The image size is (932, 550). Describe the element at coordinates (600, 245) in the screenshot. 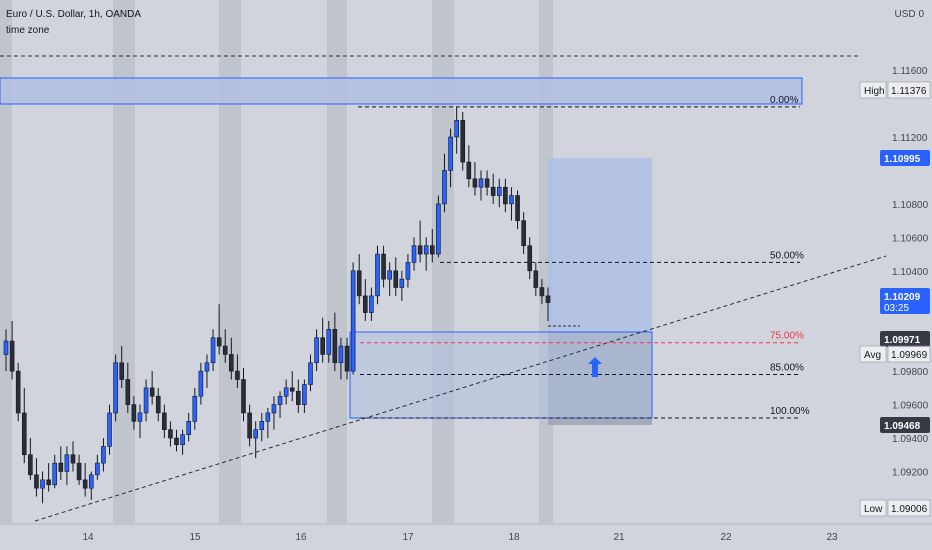

I see `target-area` at that location.